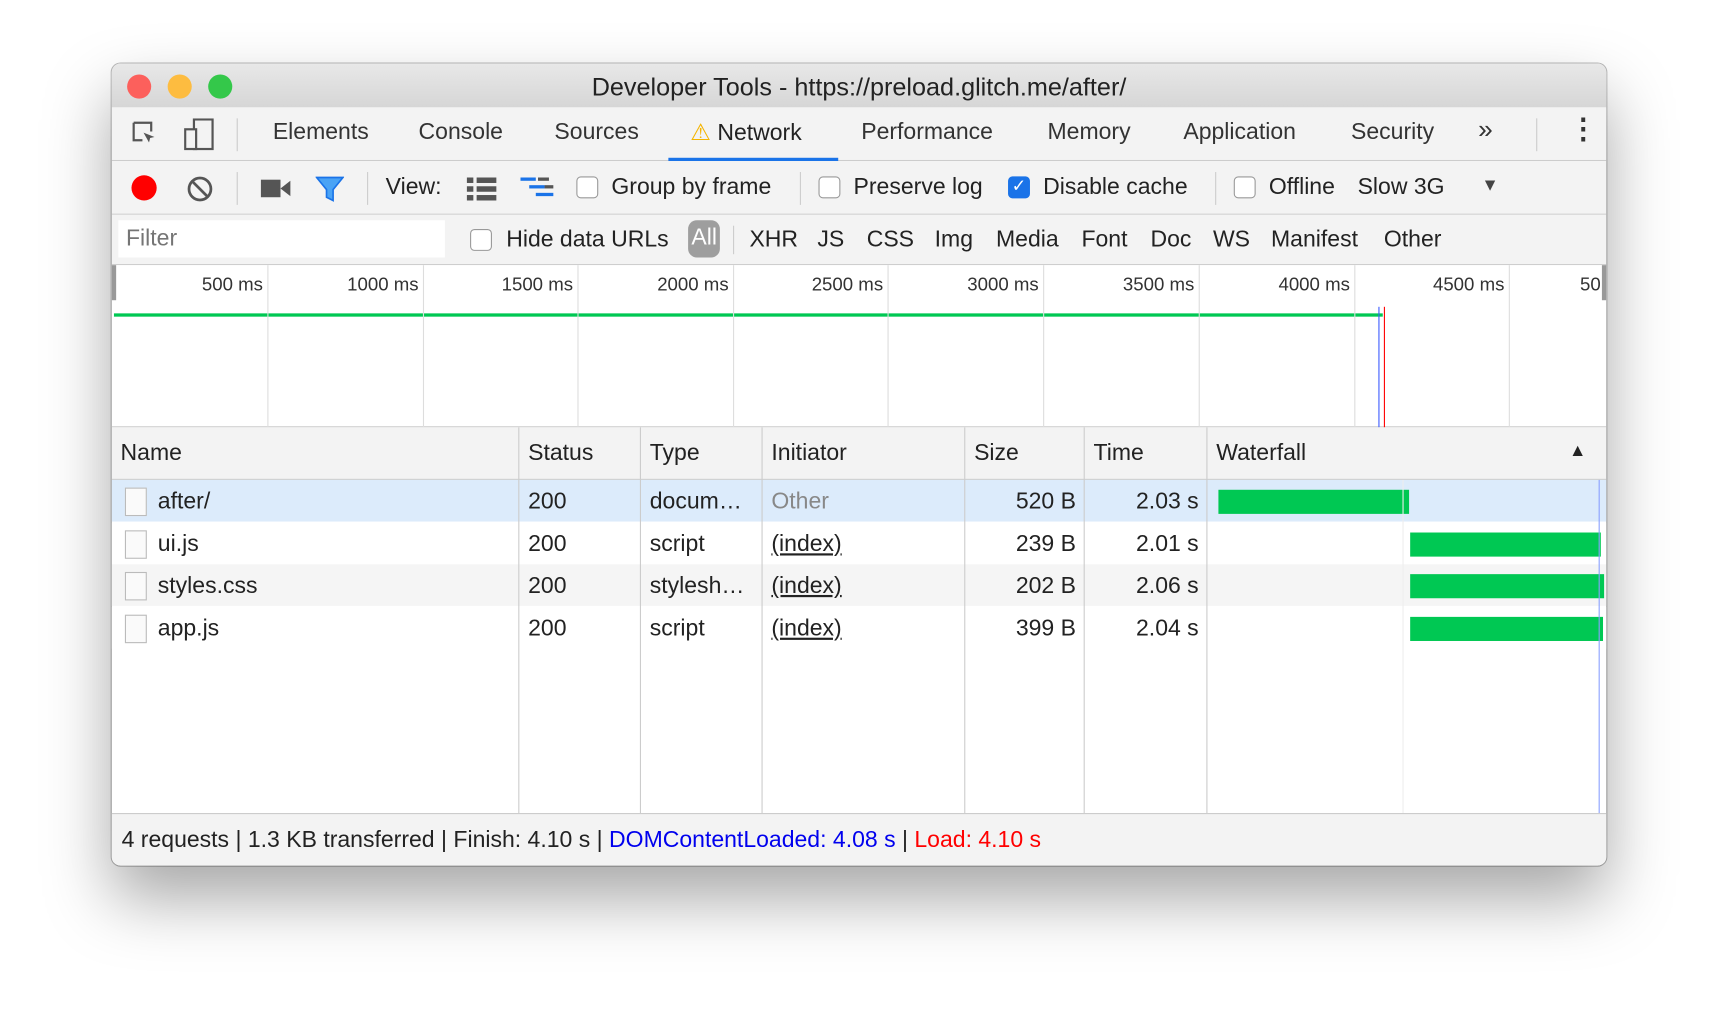  Describe the element at coordinates (1027, 239) in the screenshot. I see `filter-type-media: Media` at that location.